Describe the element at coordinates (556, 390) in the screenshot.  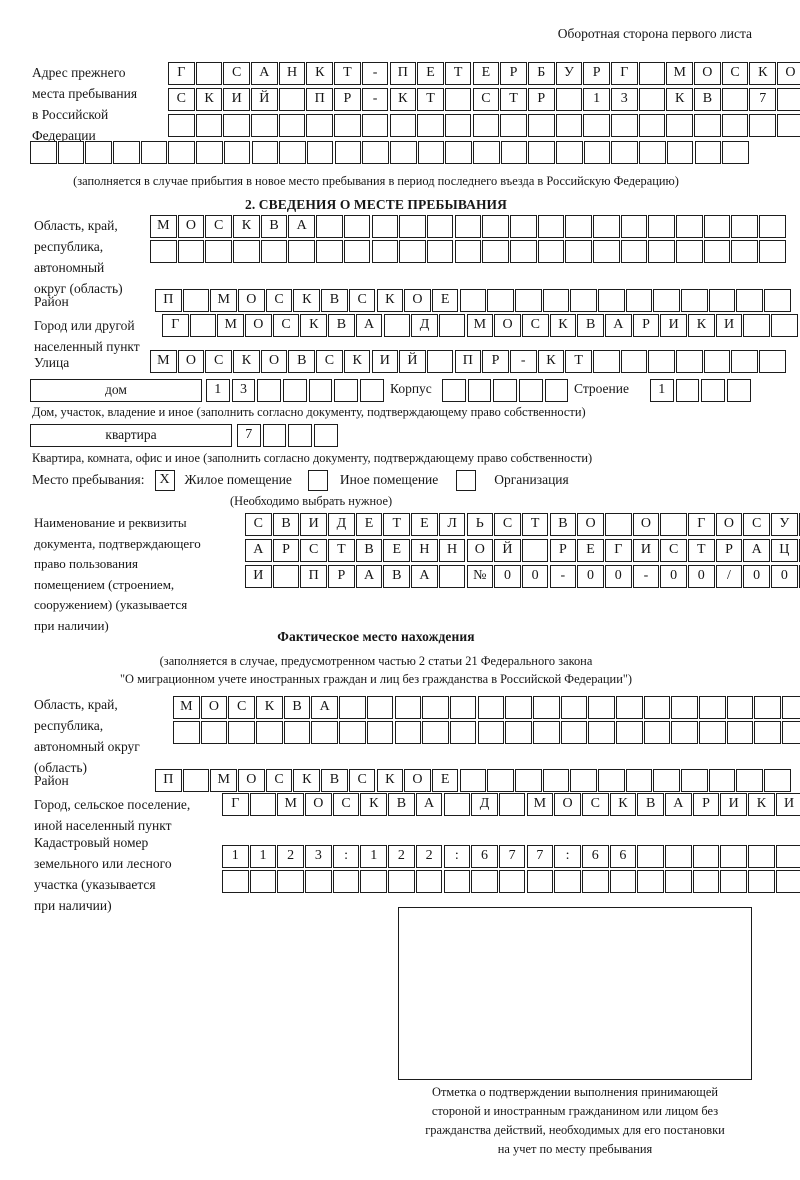
I see `korpus-cell` at that location.